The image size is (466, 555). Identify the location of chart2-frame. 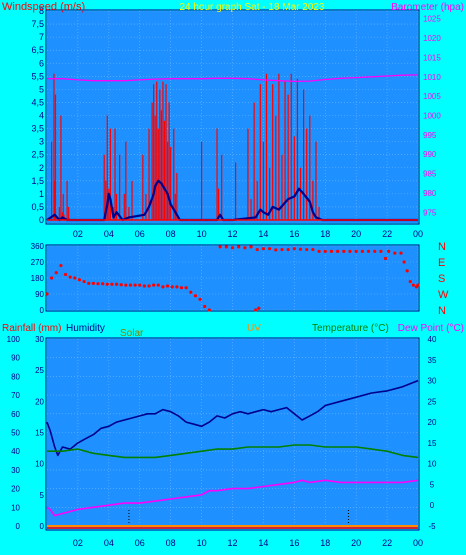
(232, 278).